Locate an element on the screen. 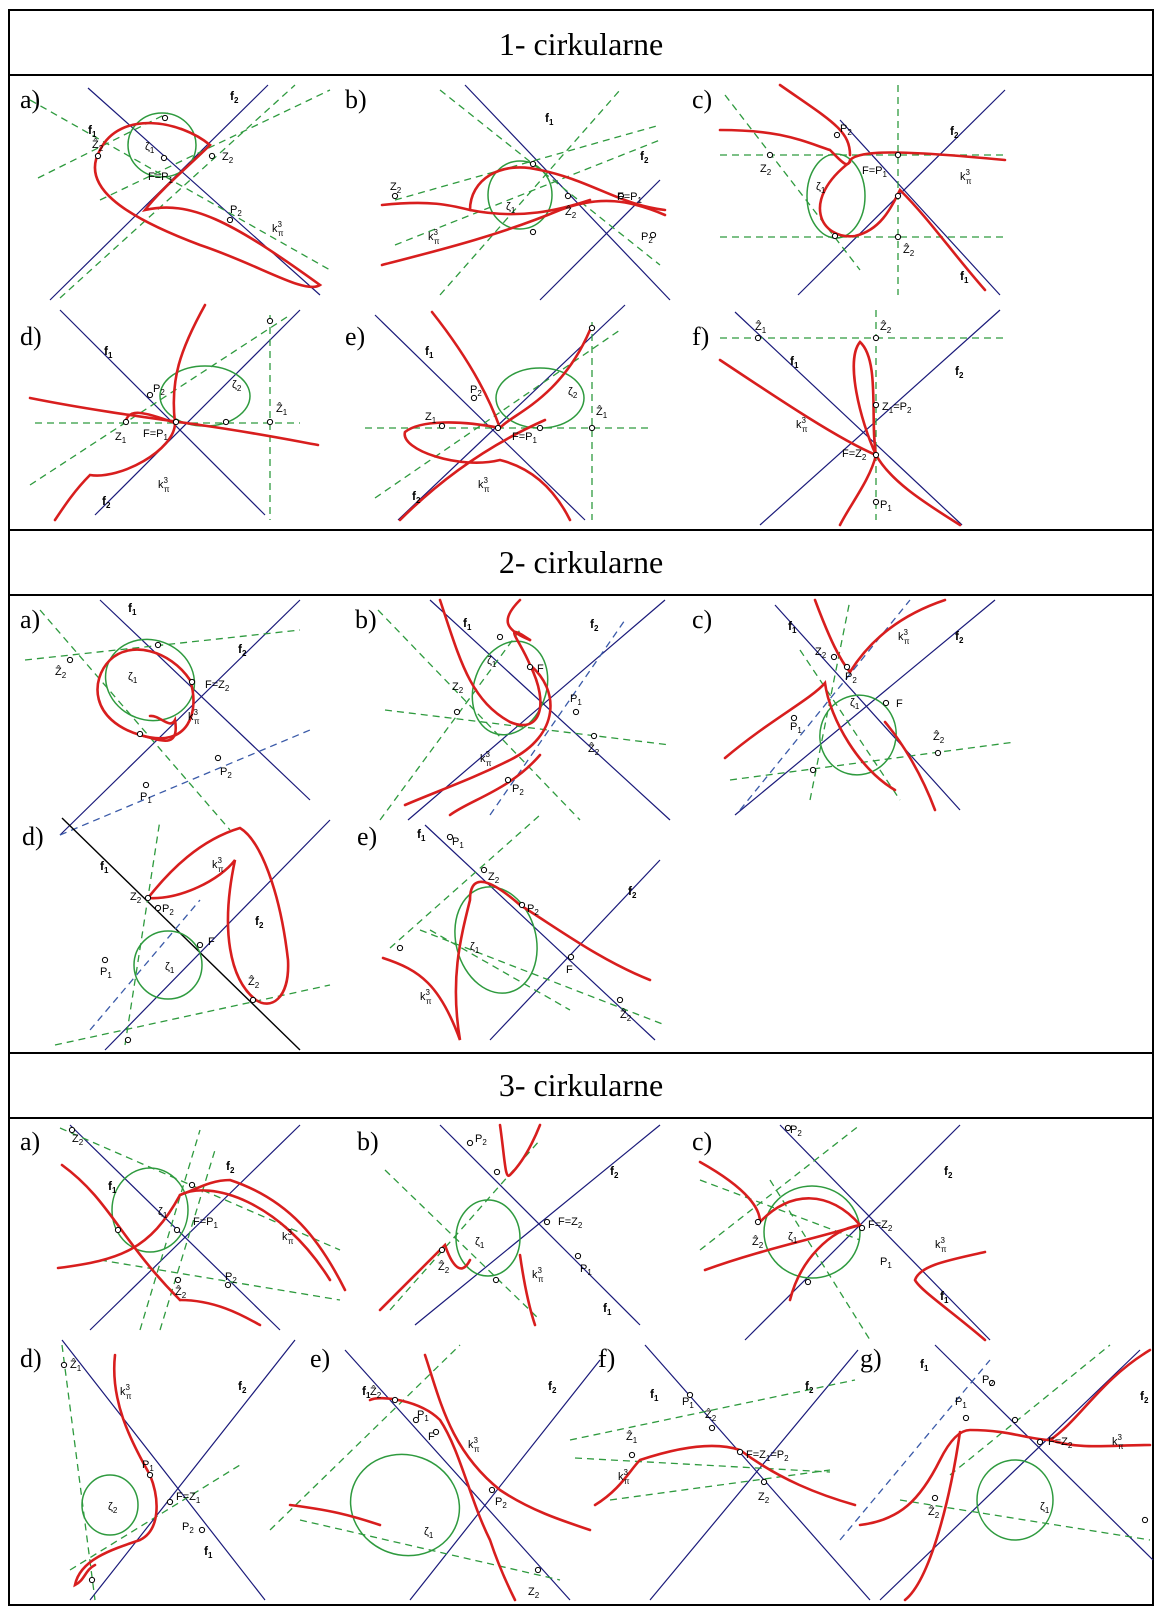 The image size is (1162, 1607). point-label: F=Z1 is located at coordinates (188, 1498).